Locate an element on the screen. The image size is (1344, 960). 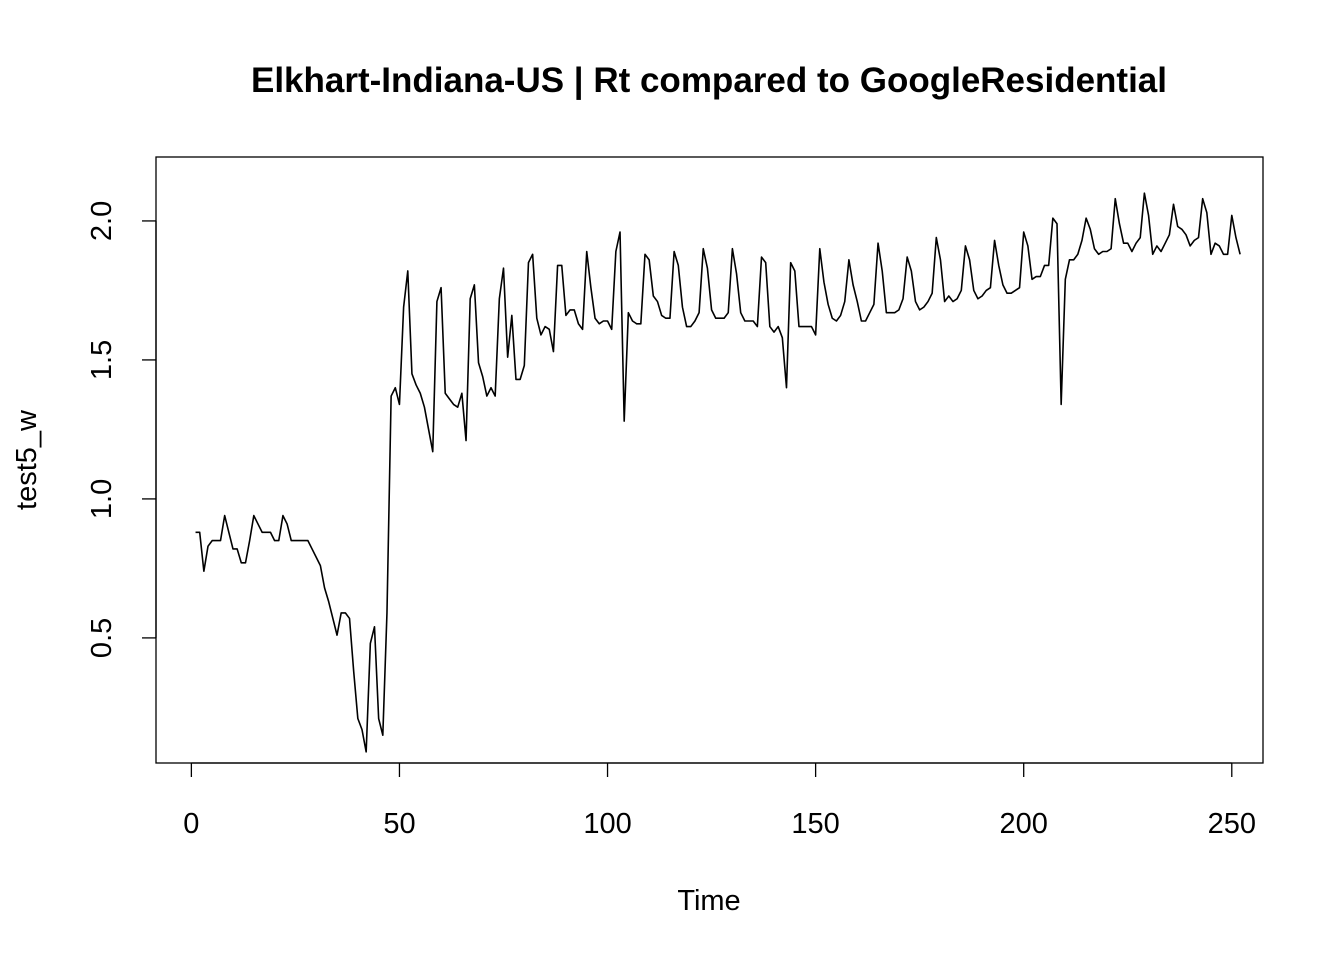
y-tick-label: 2.0 is located at coordinates (102, 221).